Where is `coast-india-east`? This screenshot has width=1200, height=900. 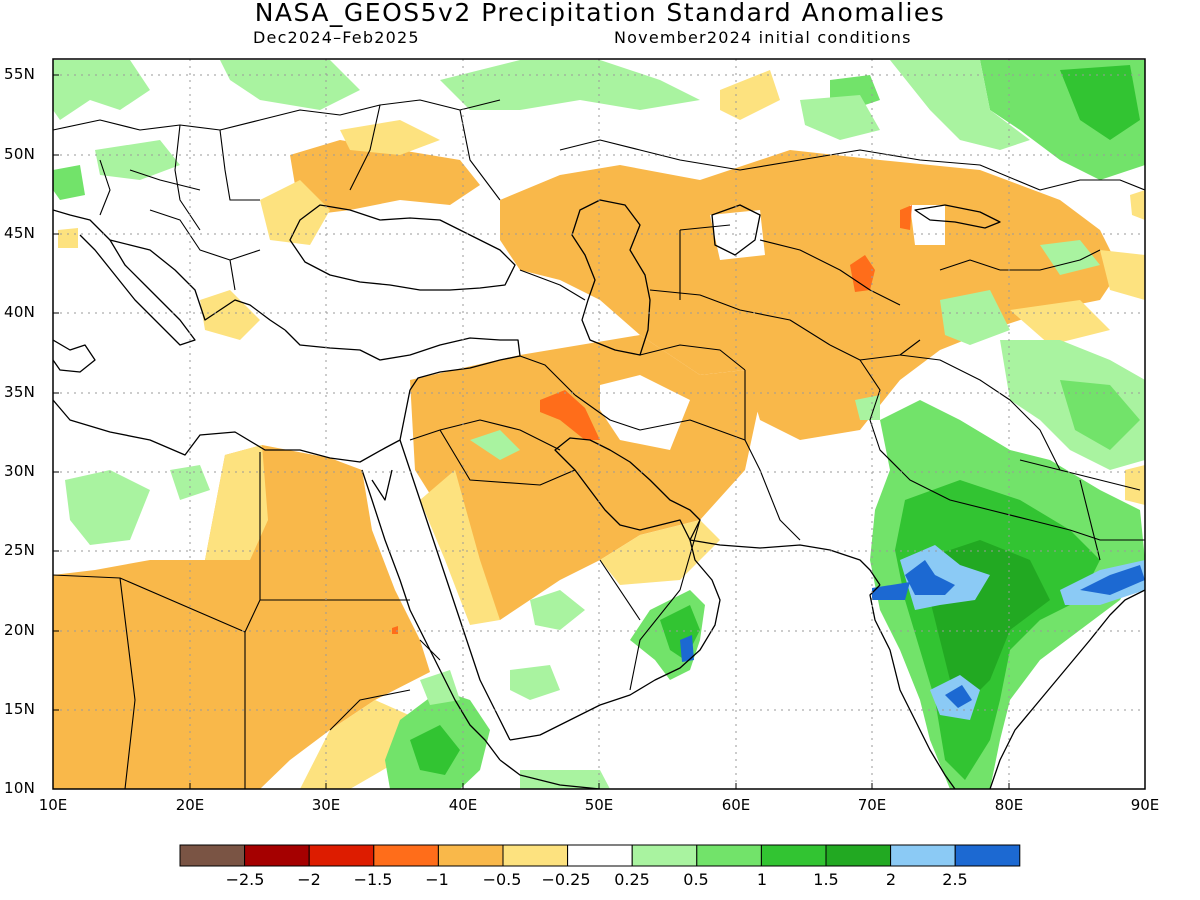
coast-india-east is located at coordinates (1067, 689).